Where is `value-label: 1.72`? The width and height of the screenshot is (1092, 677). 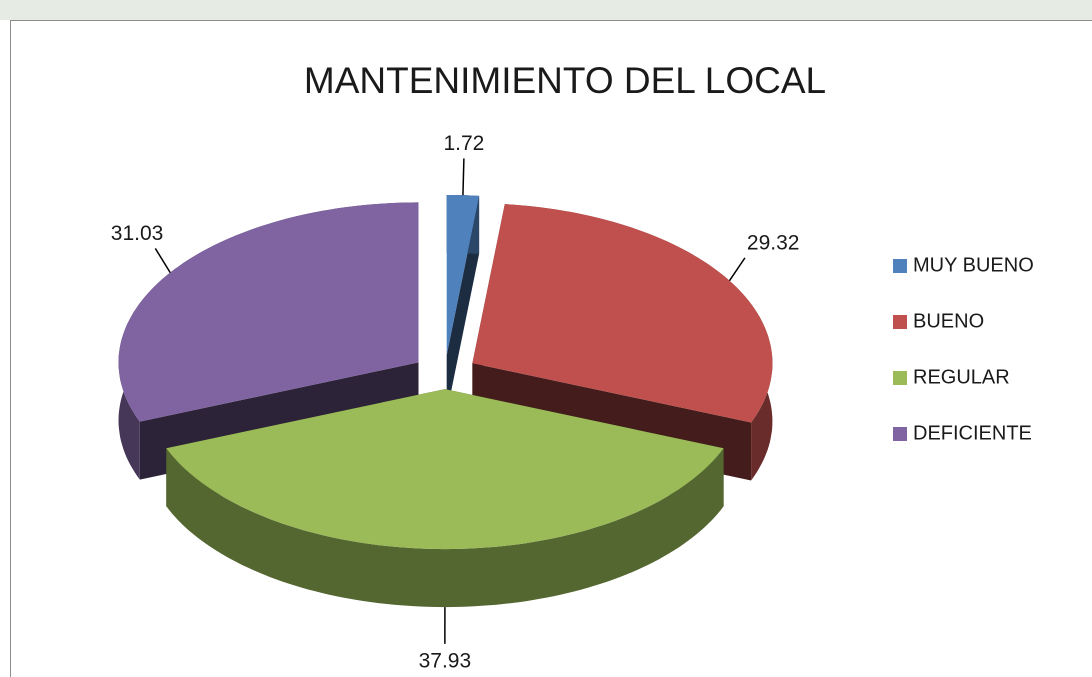
value-label: 1.72 is located at coordinates (463, 143).